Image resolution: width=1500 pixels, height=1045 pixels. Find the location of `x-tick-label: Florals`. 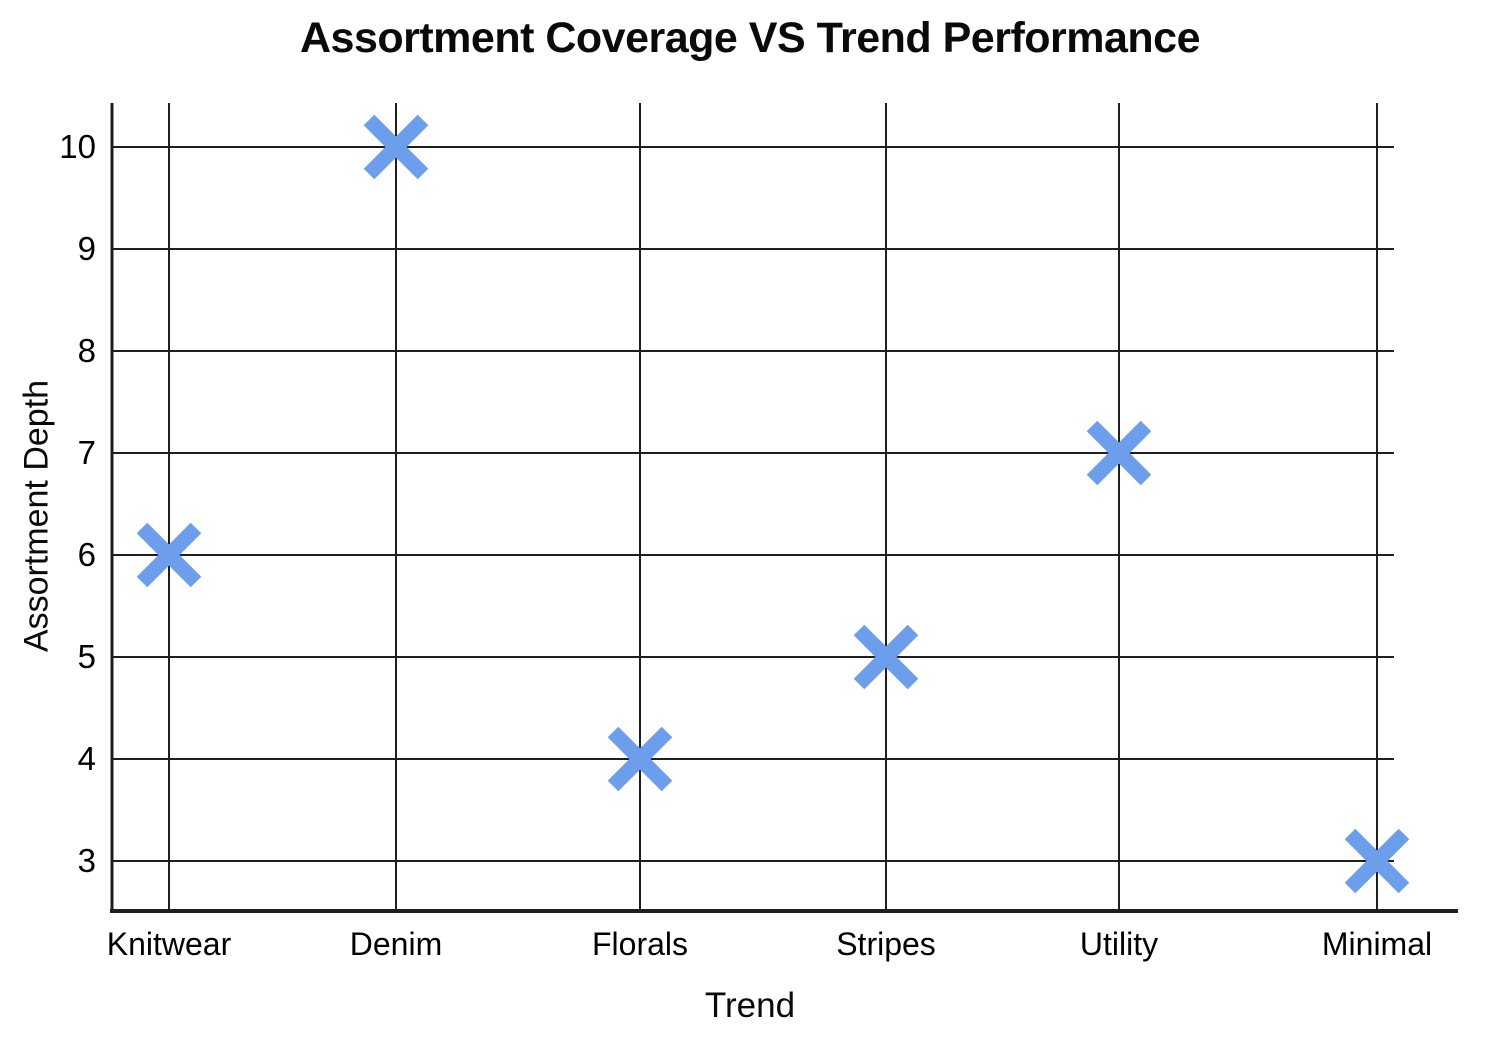

x-tick-label: Florals is located at coordinates (640, 944).